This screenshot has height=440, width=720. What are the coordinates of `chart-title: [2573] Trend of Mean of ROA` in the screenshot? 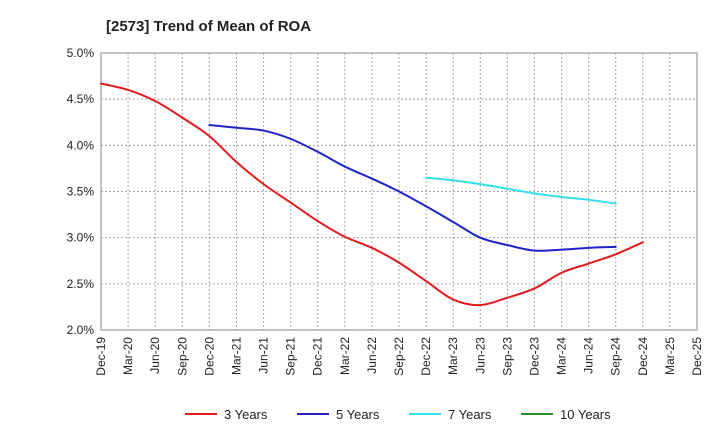 It's located at (208, 26).